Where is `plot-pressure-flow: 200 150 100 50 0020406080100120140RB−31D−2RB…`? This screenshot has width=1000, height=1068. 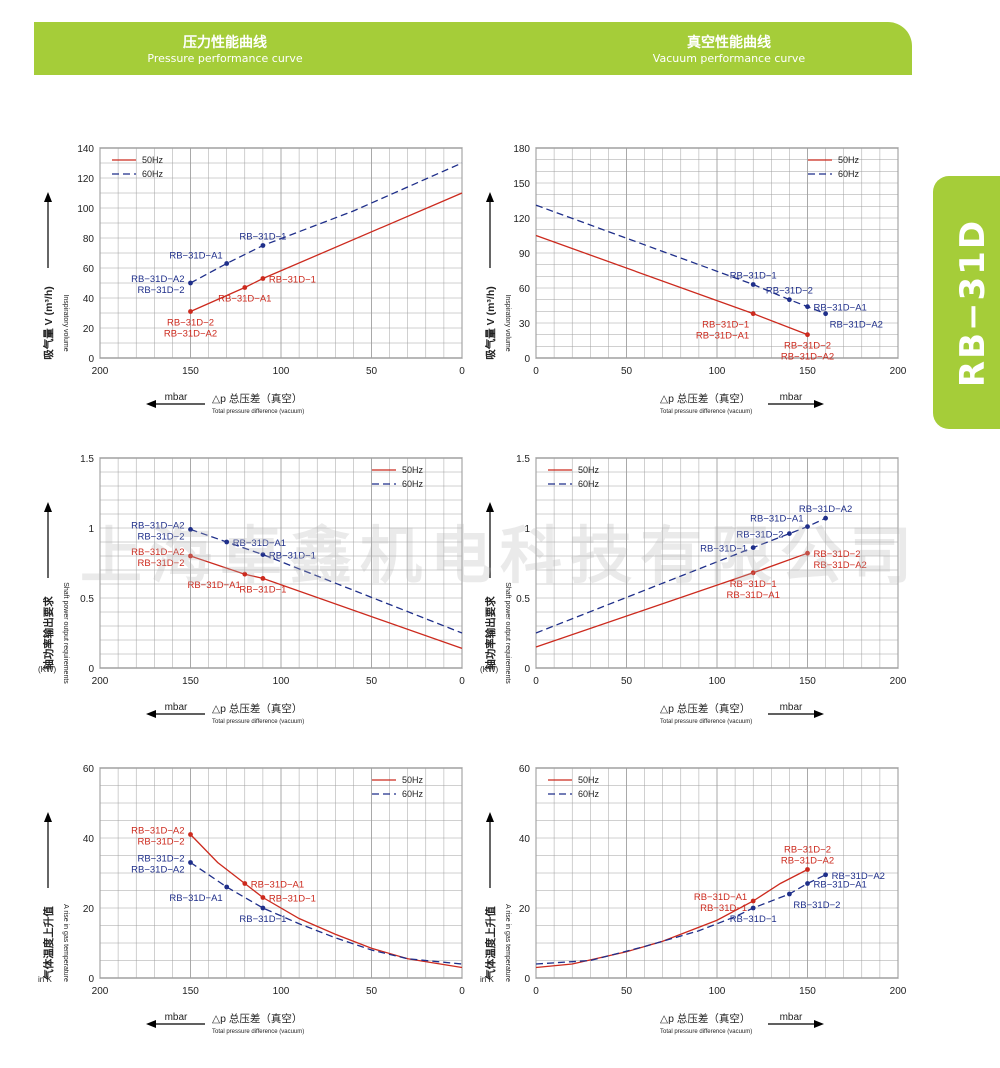 plot-pressure-flow: 200 150 100 50 0020406080100120140RB−31D−2RB… is located at coordinates (271, 260).